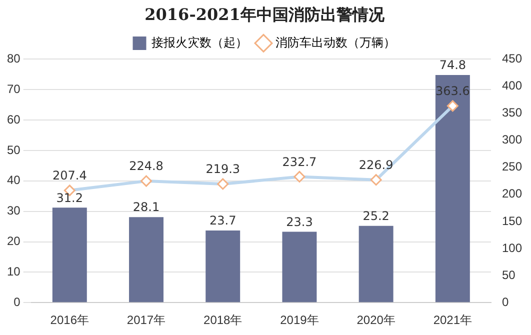 This screenshot has width=531, height=335. I want to click on x-tick-label: 2021年, so click(452, 320).